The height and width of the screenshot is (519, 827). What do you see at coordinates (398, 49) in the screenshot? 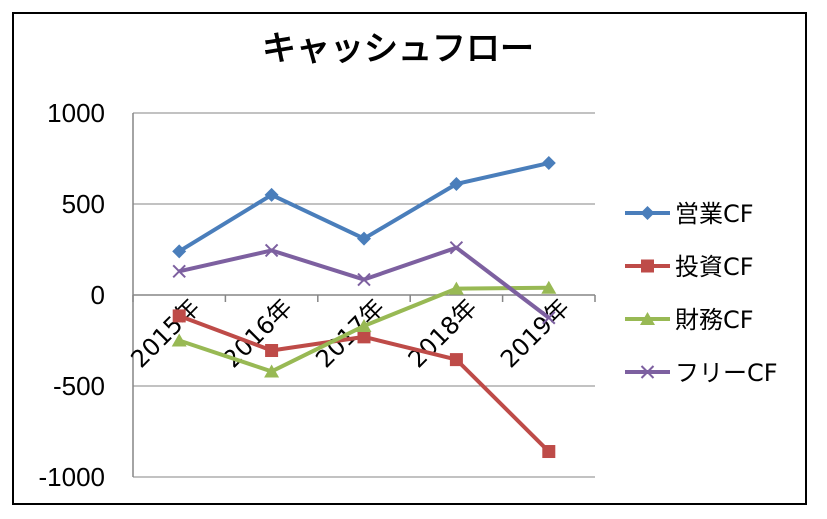
I see `chart-title: キャッシュフロー` at bounding box center [398, 49].